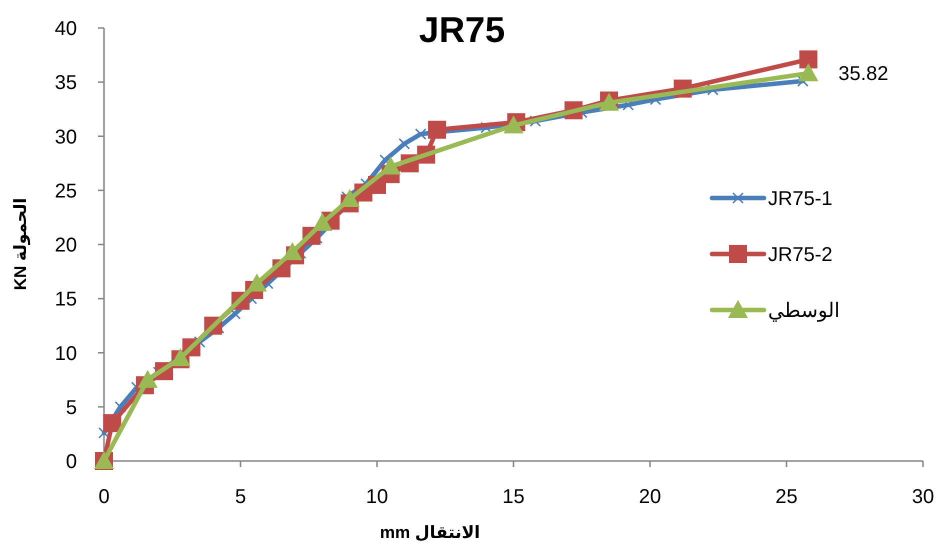 This screenshot has width=945, height=547. What do you see at coordinates (65, 29) in the screenshot?
I see `y-tick-label: 40` at bounding box center [65, 29].